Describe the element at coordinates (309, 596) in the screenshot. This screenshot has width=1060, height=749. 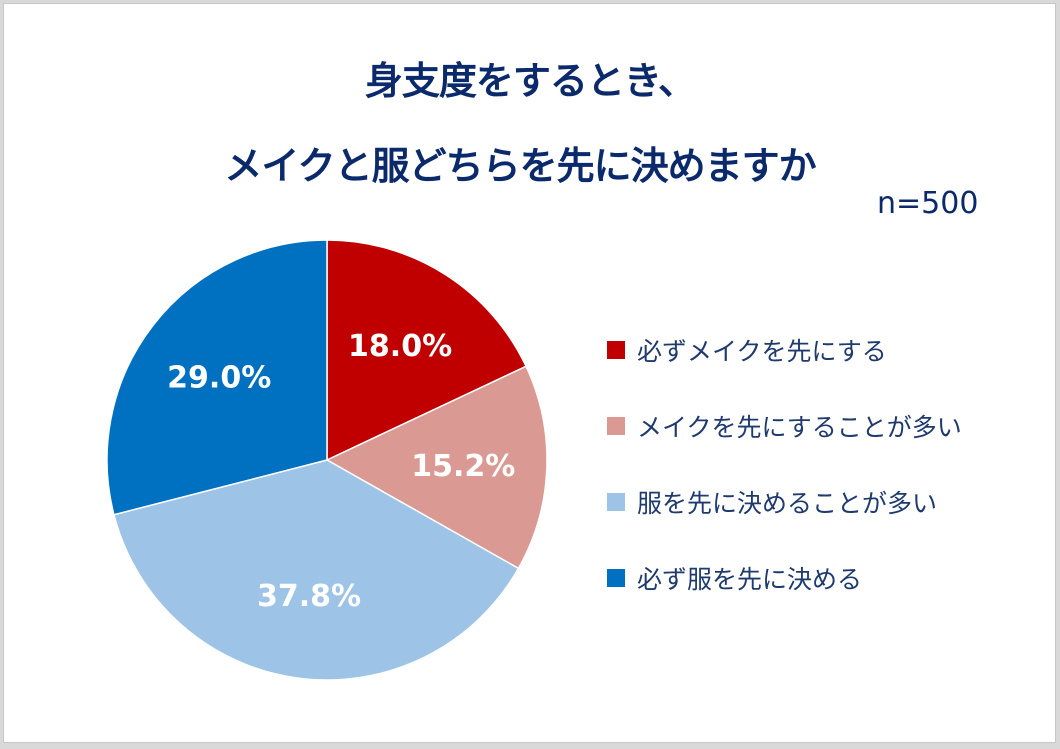
I see `data-label: 37.8%` at that location.